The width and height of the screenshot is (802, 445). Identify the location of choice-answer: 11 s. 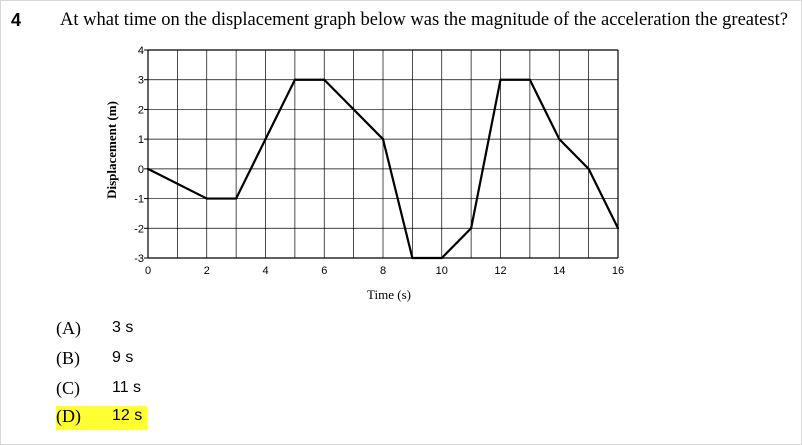
(126, 388).